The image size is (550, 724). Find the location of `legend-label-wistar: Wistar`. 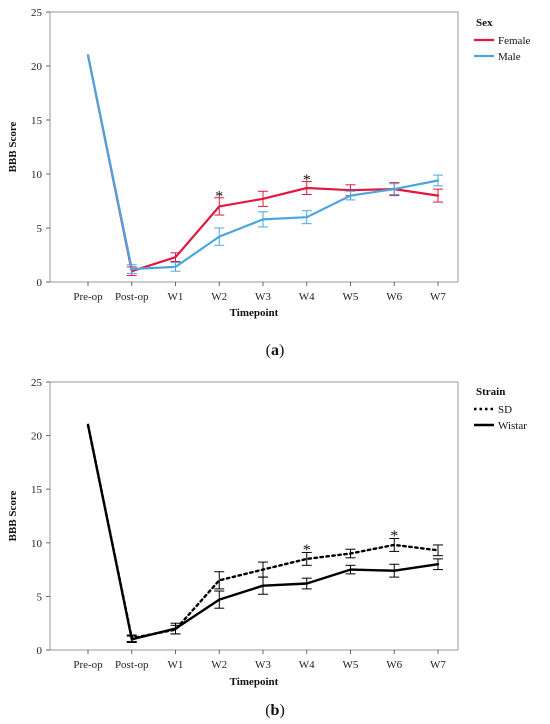

legend-label-wistar: Wistar is located at coordinates (512, 426).